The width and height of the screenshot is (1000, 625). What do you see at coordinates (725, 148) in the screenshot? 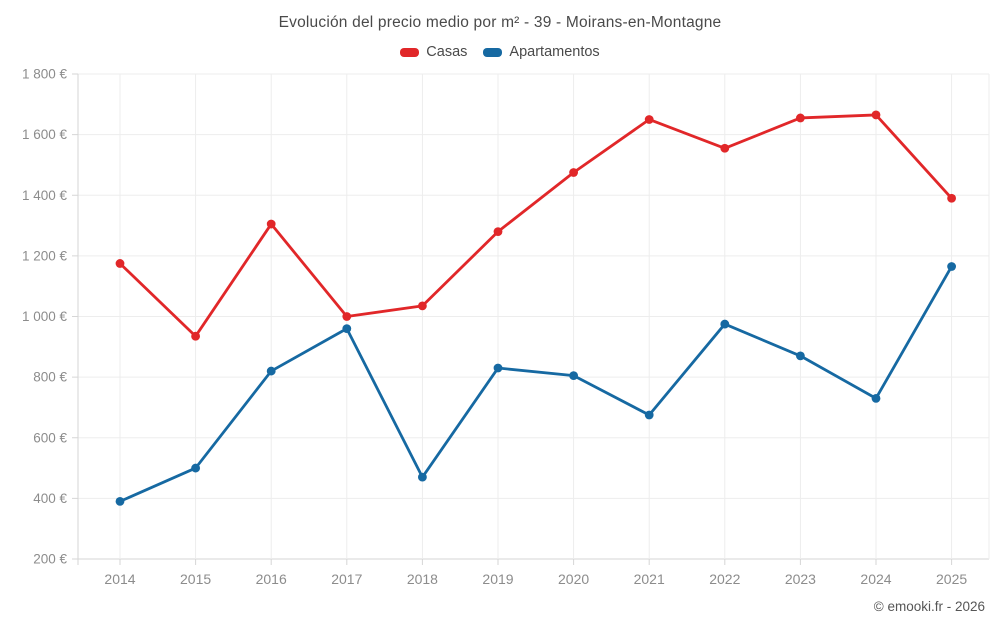
I see `data-point-casas-2022` at bounding box center [725, 148].